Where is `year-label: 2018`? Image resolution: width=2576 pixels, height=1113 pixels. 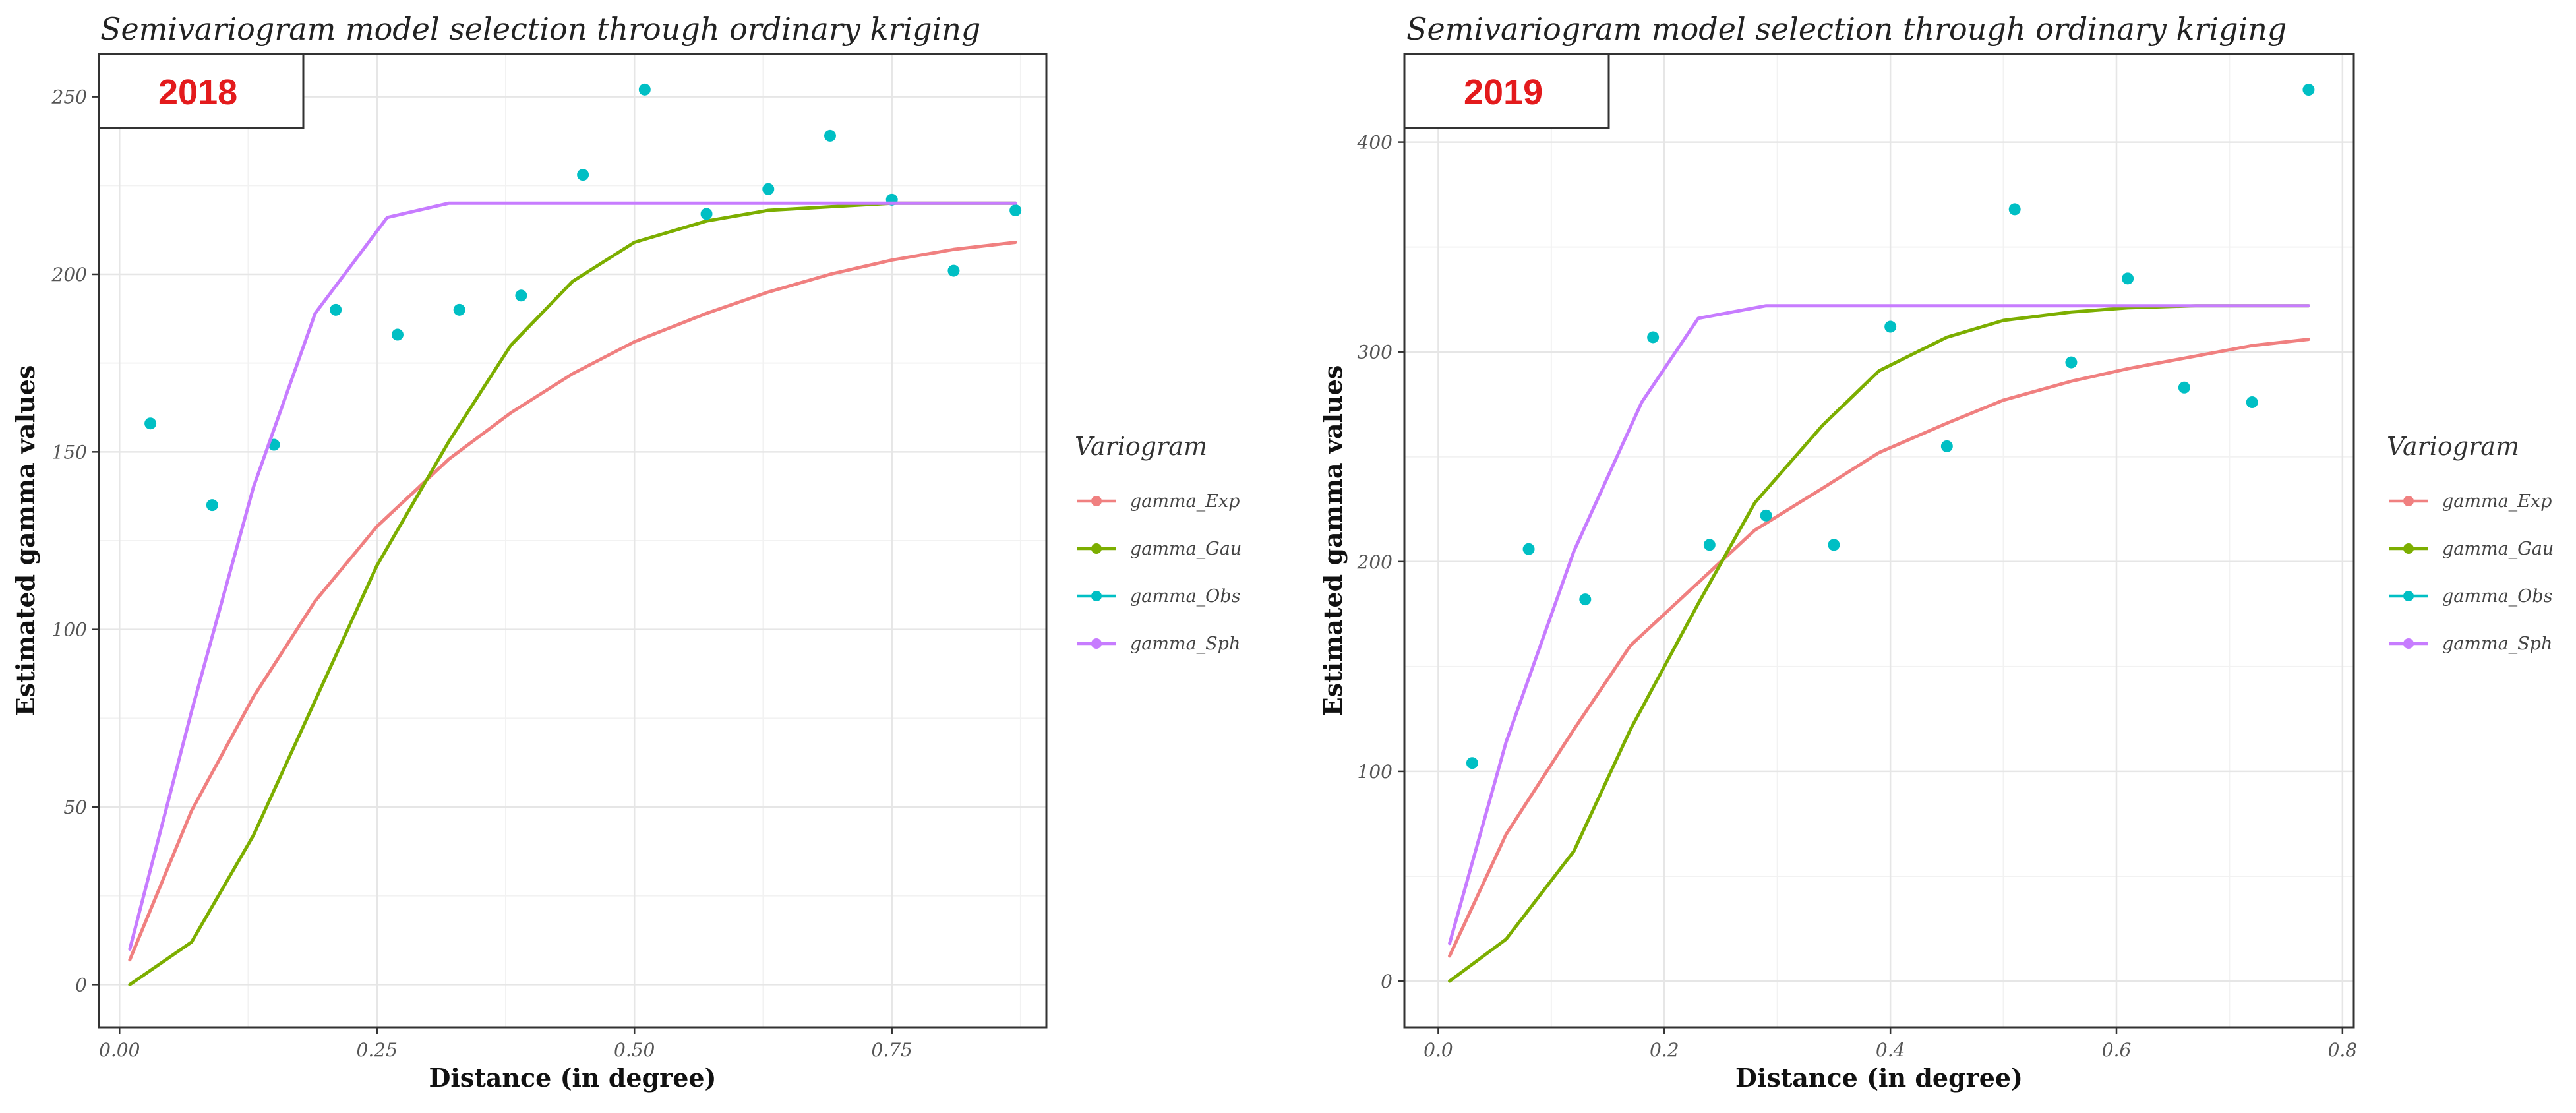
year-label: 2018 is located at coordinates (197, 92).